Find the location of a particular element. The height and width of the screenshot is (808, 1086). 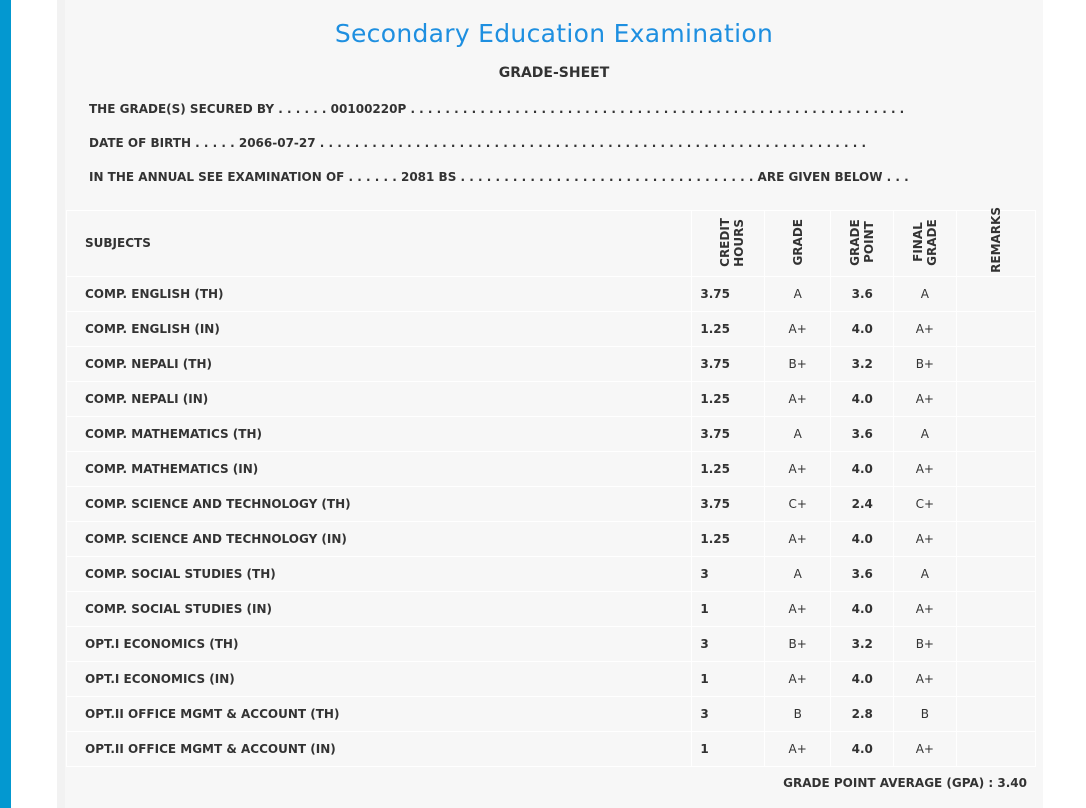

header-grade-point: GRADE POINT is located at coordinates (862, 242).